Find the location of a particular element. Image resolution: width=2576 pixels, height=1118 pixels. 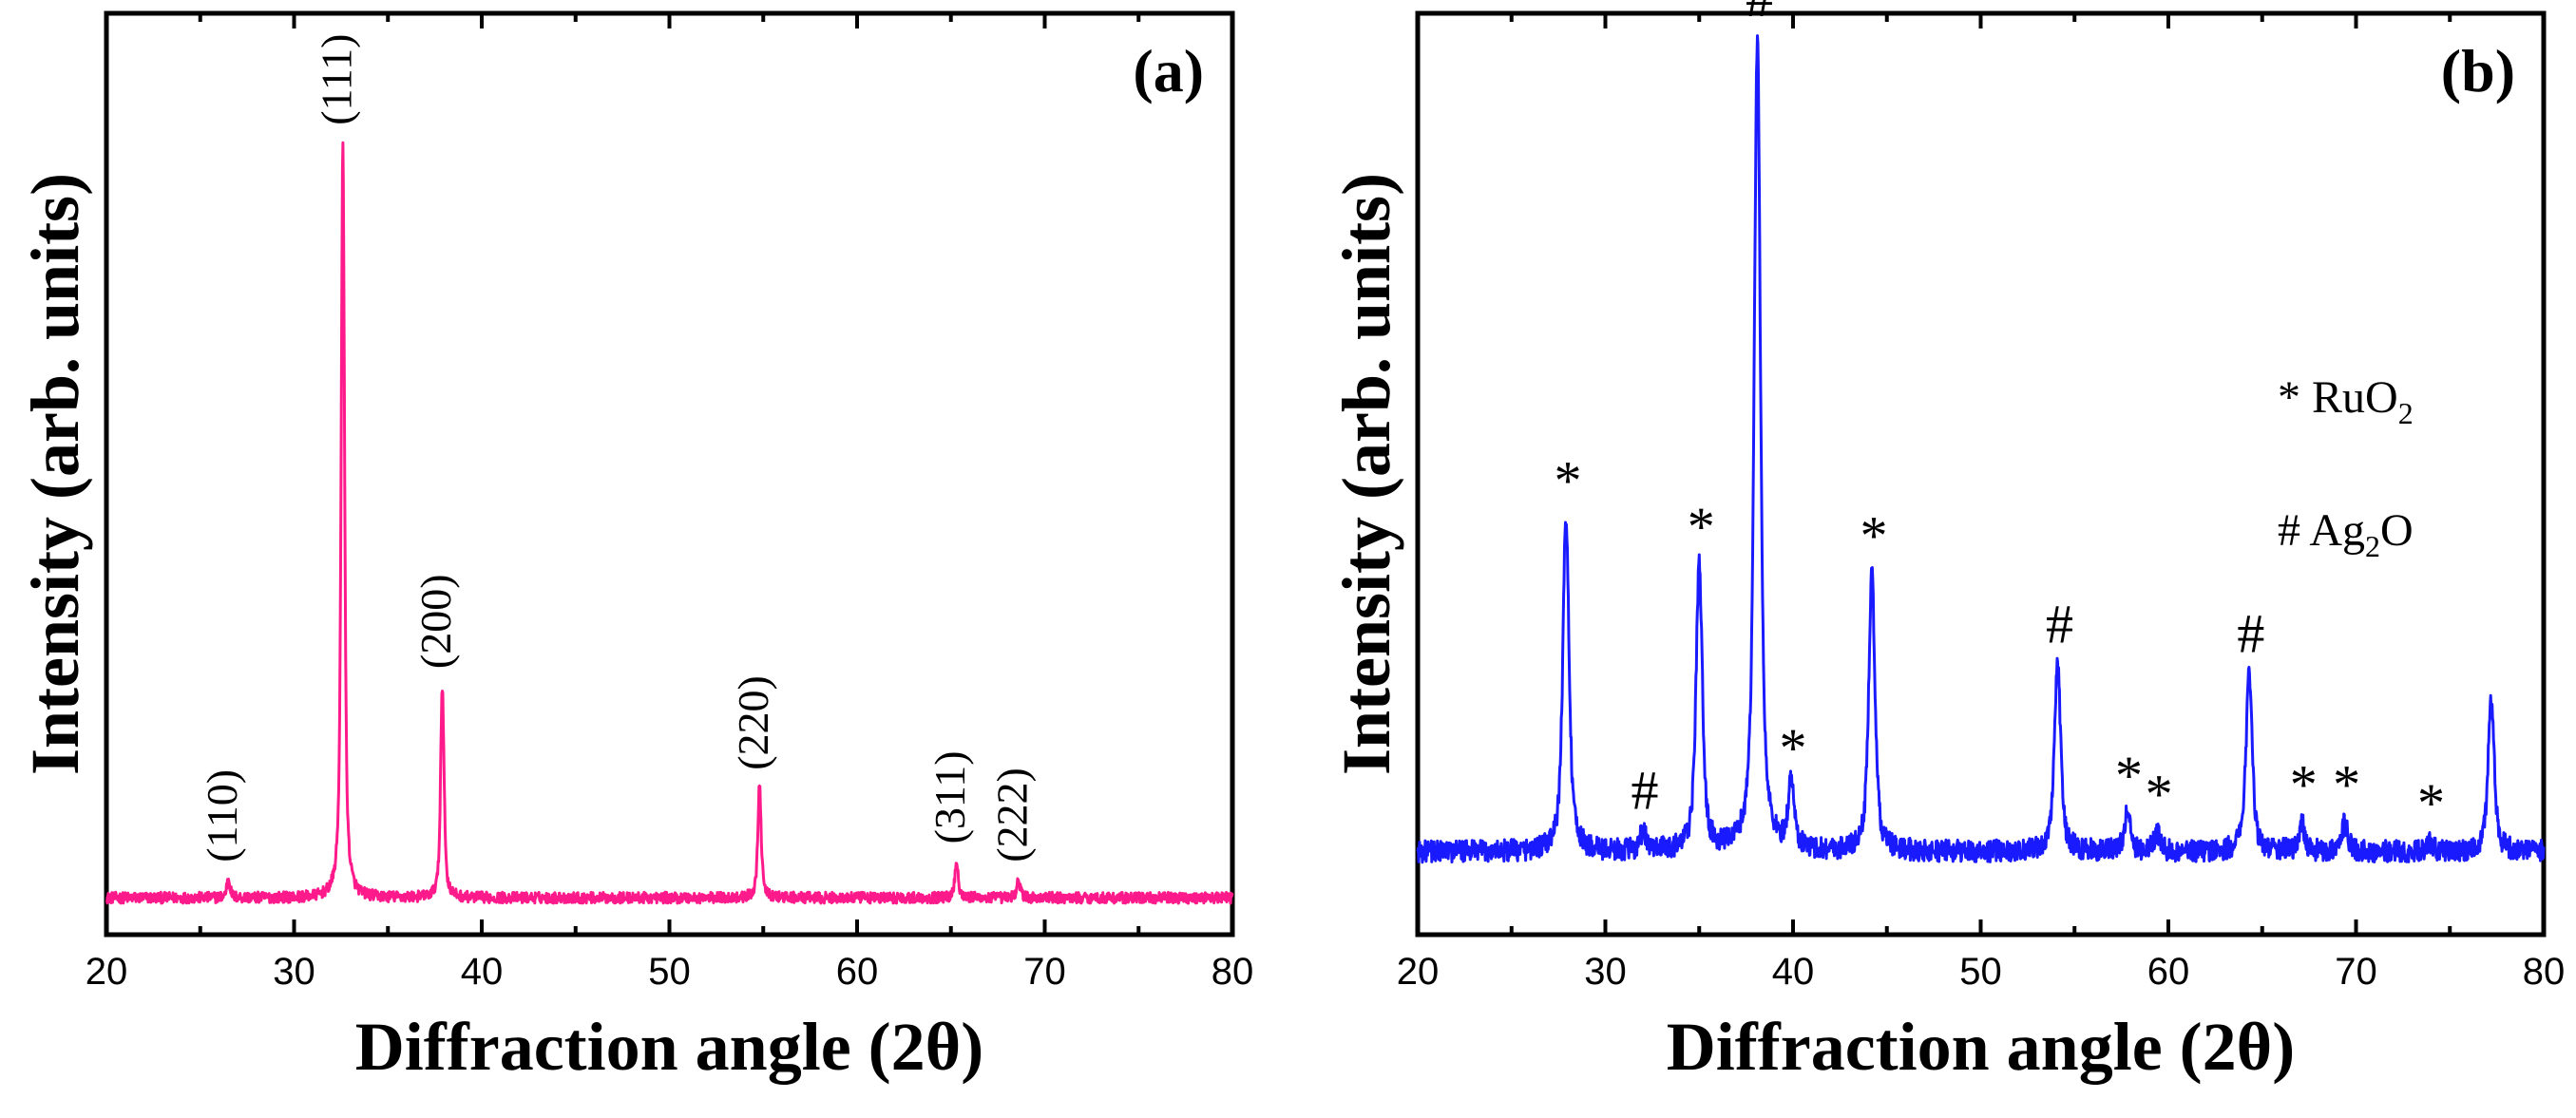

legend-entry: * RuO2 is located at coordinates (2346, 401).